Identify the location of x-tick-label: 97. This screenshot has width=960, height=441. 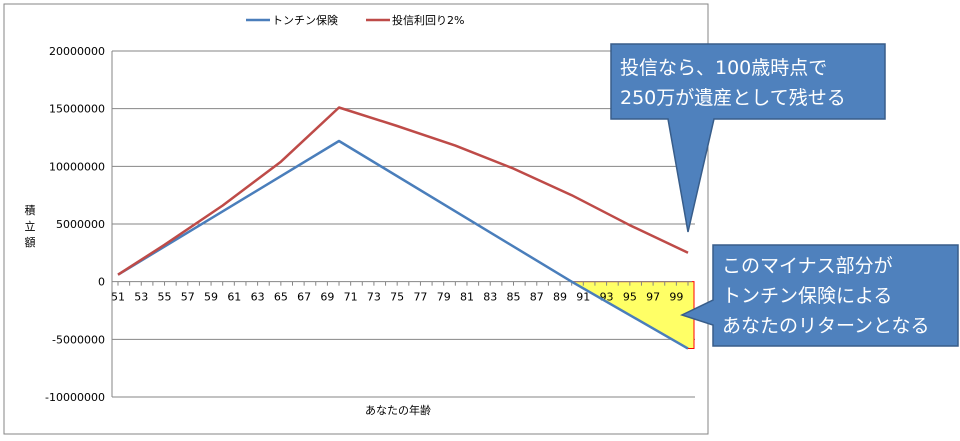
(653, 297).